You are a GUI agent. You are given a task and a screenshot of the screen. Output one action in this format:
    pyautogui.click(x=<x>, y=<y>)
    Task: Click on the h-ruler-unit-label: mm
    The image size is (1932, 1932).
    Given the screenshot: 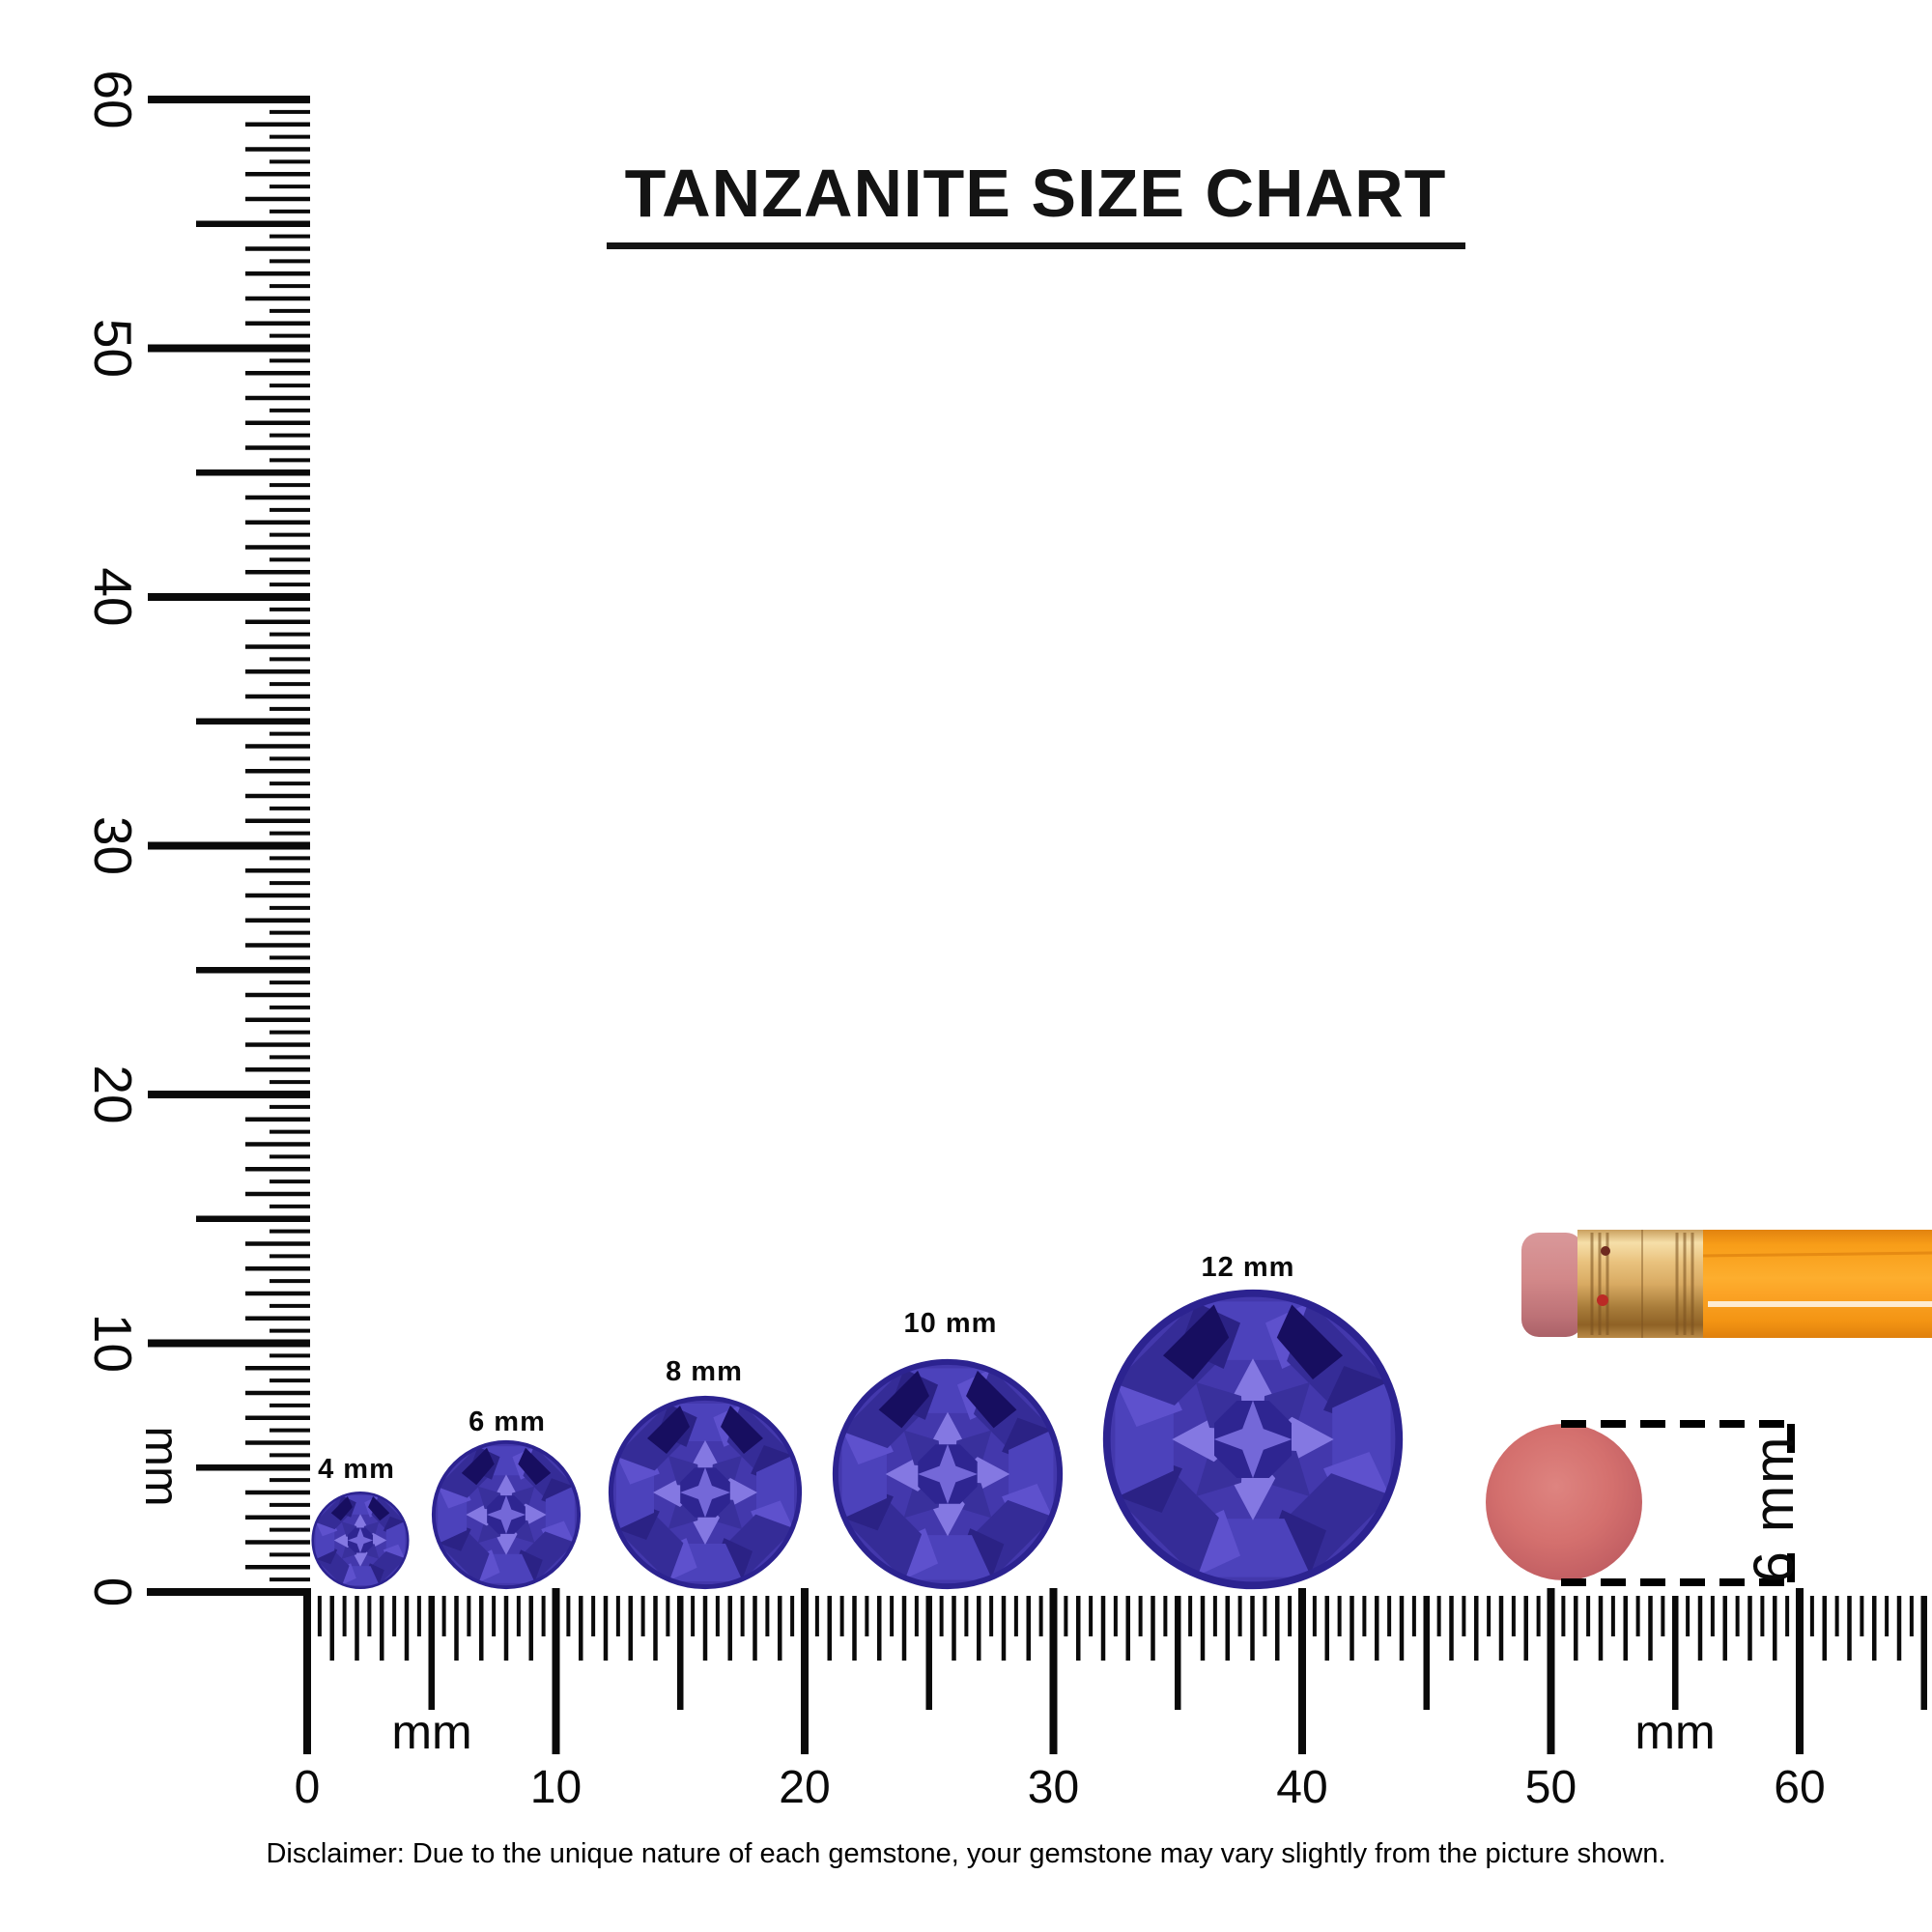 What is the action you would take?
    pyautogui.click(x=1674, y=1732)
    